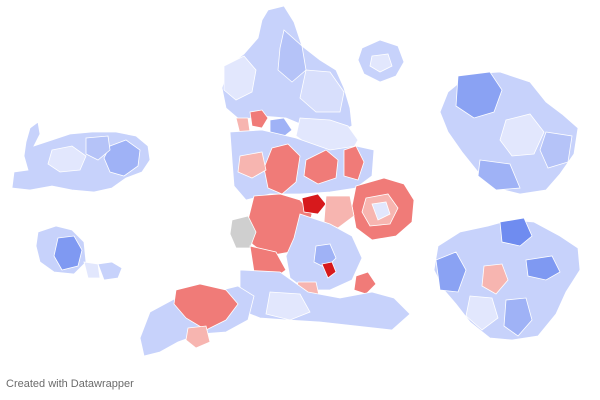 The image size is (600, 400). I want to click on anglesey-area, so click(79, 253).